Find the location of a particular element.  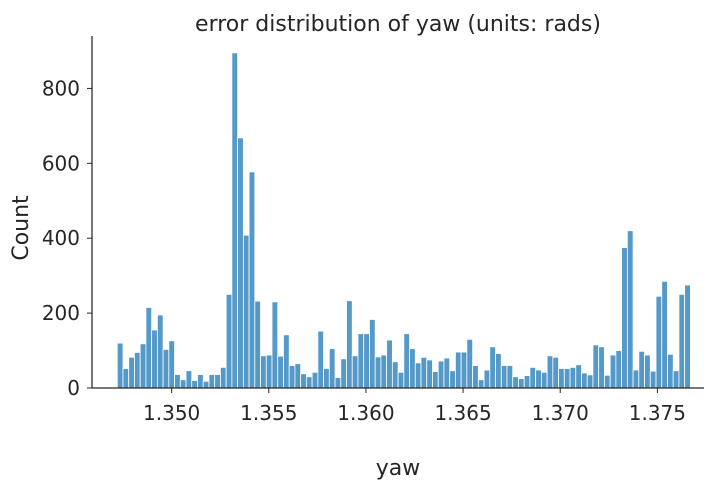

chart-title: error distribution of yaw (units: rads) is located at coordinates (398, 24).